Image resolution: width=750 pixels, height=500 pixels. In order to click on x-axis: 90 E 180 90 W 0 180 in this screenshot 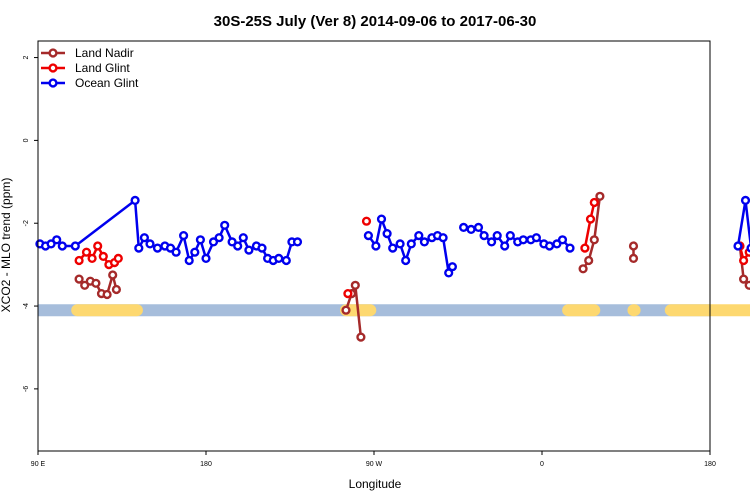, I will do `click(373, 459)`.